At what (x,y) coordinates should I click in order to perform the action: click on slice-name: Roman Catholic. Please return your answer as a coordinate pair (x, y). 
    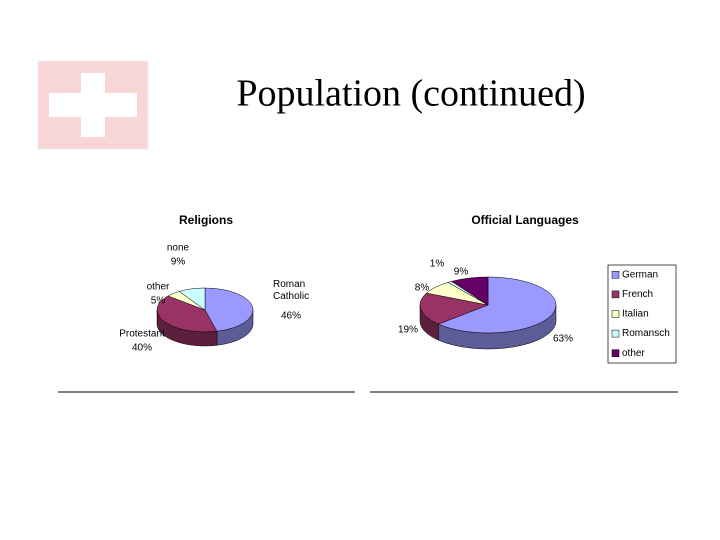
    Looking at the image, I should click on (291, 290).